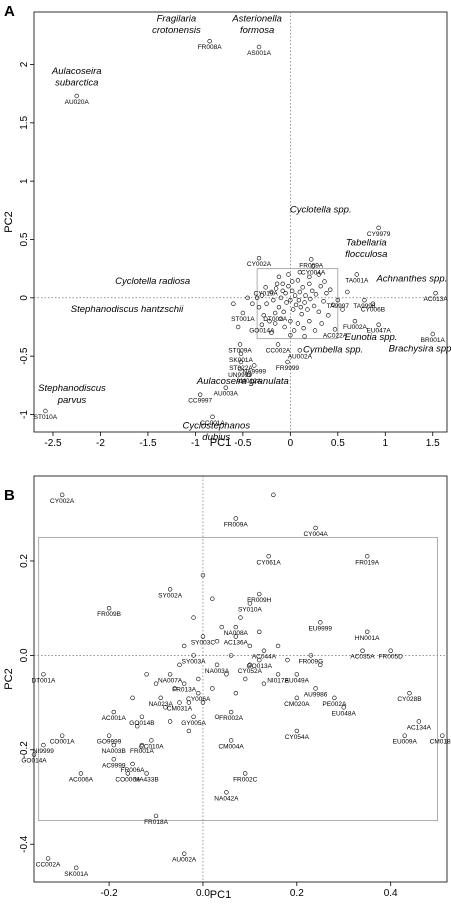 The height and width of the screenshot is (905, 451). I want to click on point-label: GO014B, so click(141, 723).